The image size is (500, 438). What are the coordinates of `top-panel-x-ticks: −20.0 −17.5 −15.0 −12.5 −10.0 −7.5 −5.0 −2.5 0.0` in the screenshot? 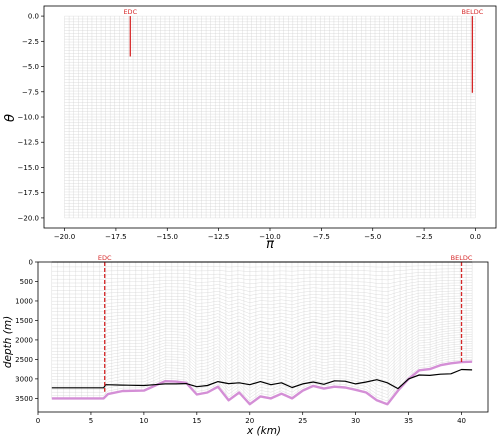 It's located at (267, 234).